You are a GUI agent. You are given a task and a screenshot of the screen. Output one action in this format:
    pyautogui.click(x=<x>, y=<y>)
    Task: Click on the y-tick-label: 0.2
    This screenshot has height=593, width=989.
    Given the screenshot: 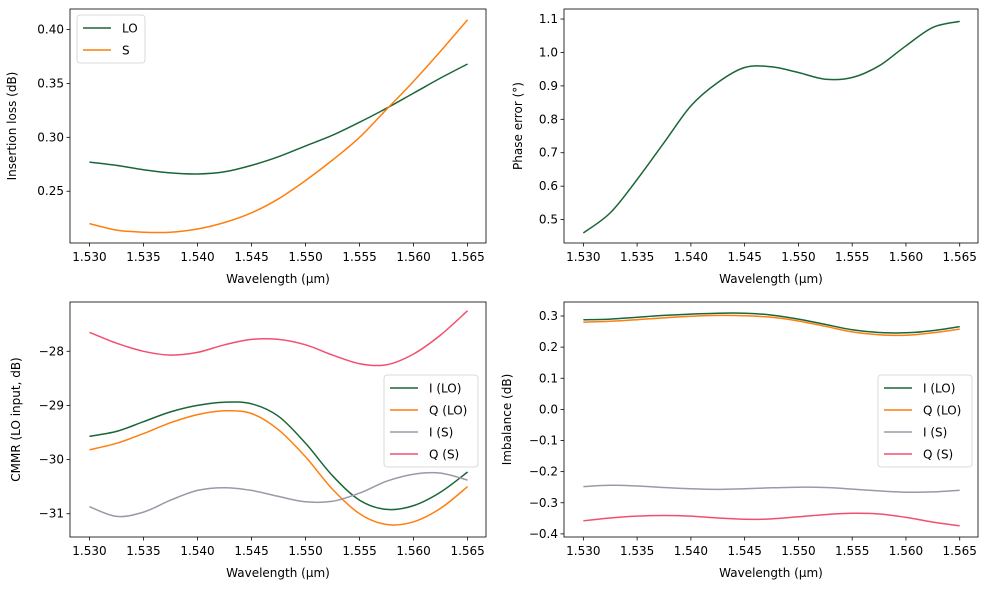 What is the action you would take?
    pyautogui.click(x=548, y=347)
    